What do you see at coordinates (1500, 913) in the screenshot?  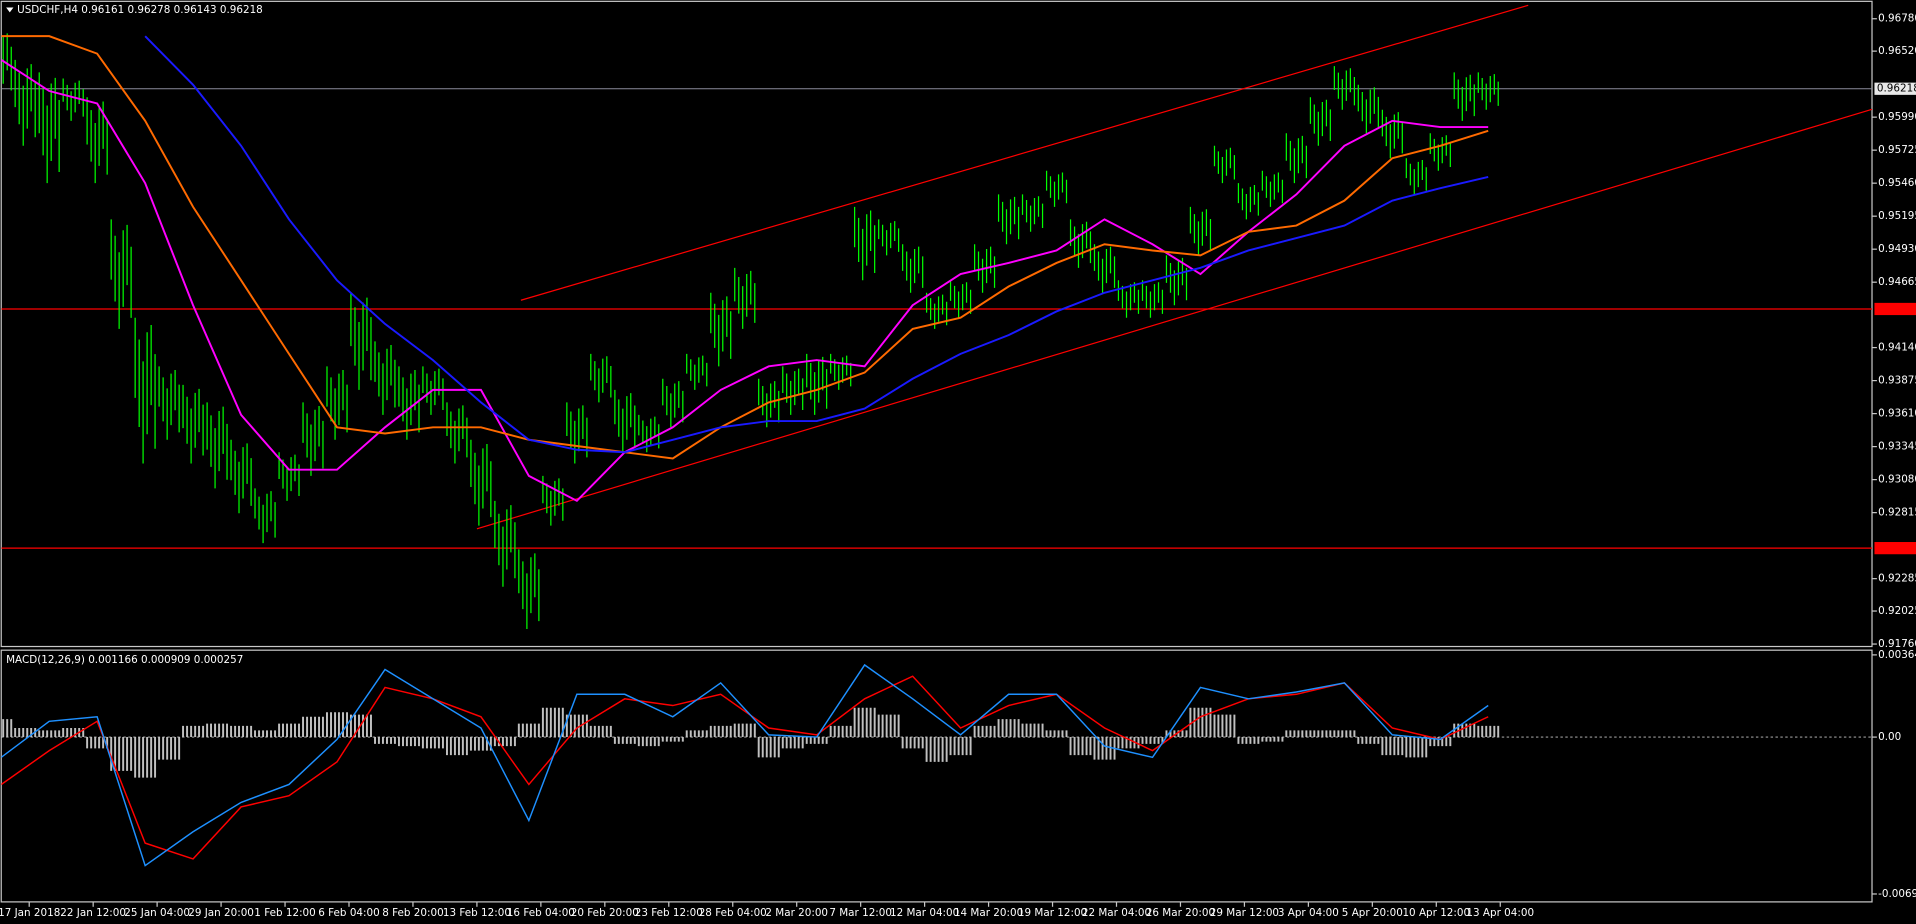 I see `x-tick-label: 13 Apr 04:00` at bounding box center [1500, 913].